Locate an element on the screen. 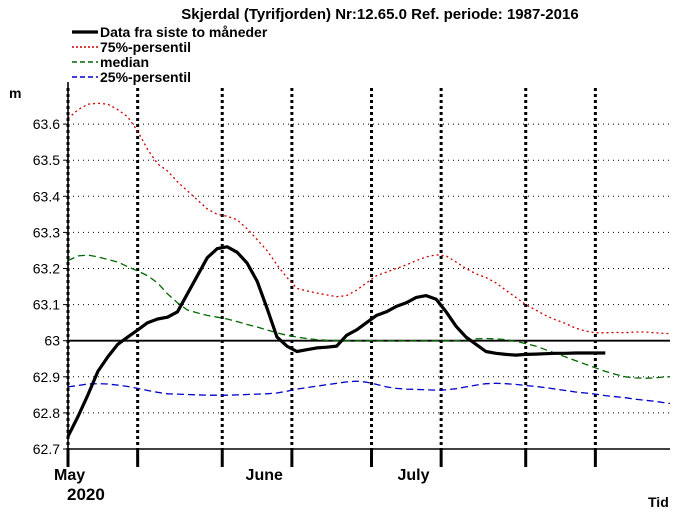 The image size is (688, 516). x-axis-year-label: 2020 is located at coordinates (86, 494).